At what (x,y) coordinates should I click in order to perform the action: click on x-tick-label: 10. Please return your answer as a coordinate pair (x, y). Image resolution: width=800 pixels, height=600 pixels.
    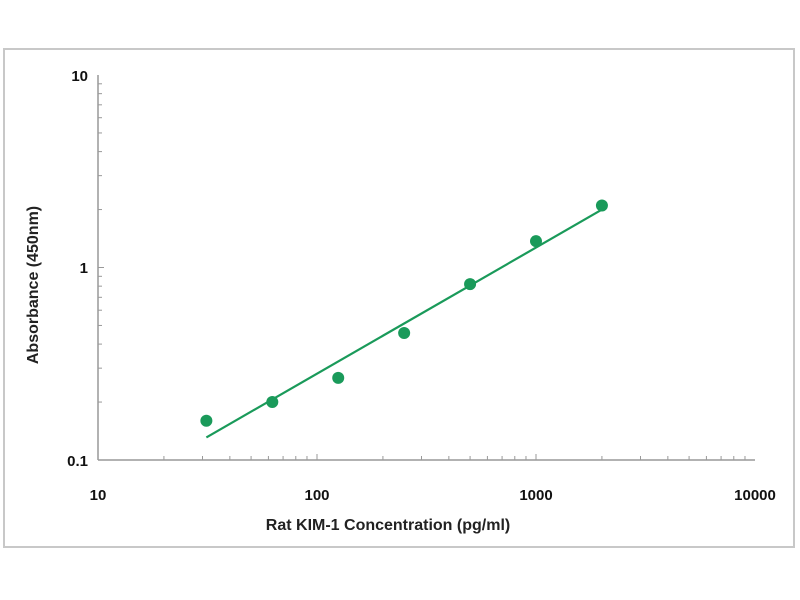
    Looking at the image, I should click on (98, 495).